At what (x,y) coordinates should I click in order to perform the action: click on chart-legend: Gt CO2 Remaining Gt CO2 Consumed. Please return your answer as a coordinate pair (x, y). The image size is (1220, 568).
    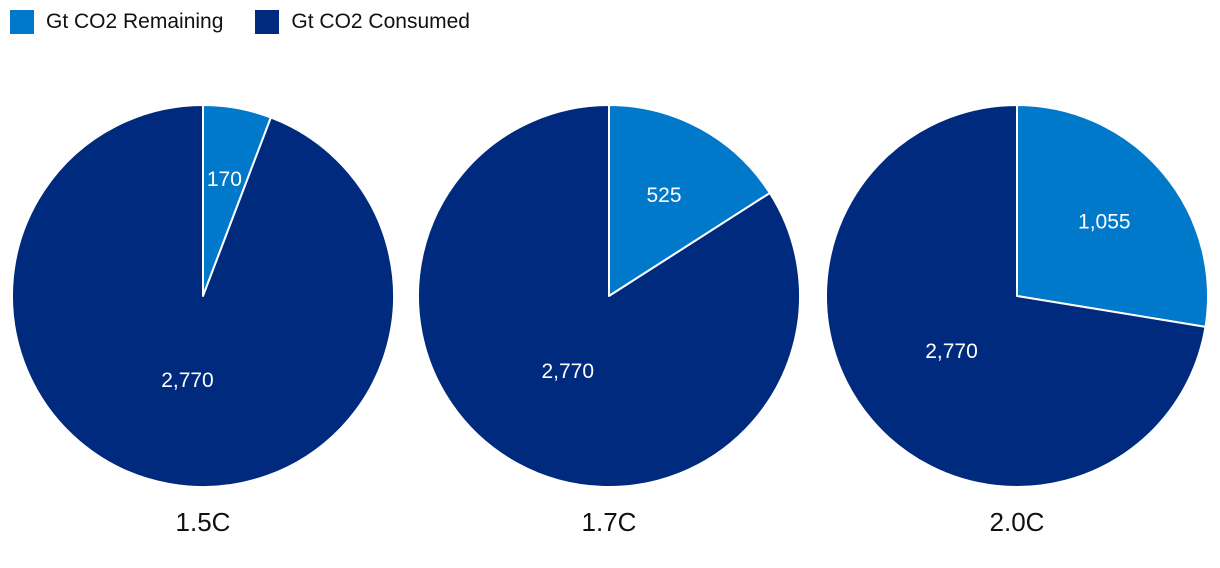
    Looking at the image, I should click on (240, 22).